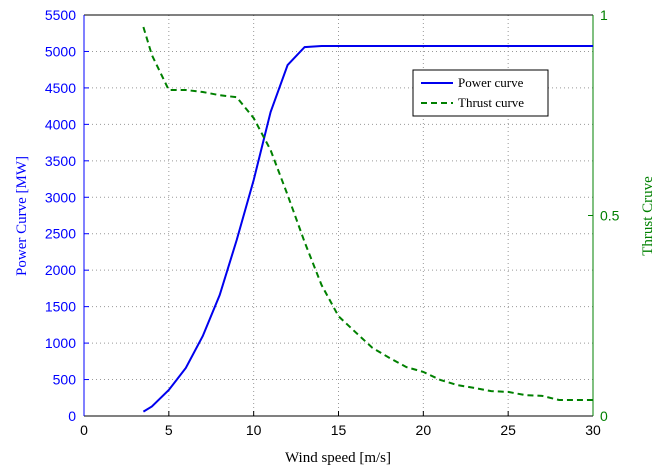  I want to click on x-tick-label: 10, so click(254, 430).